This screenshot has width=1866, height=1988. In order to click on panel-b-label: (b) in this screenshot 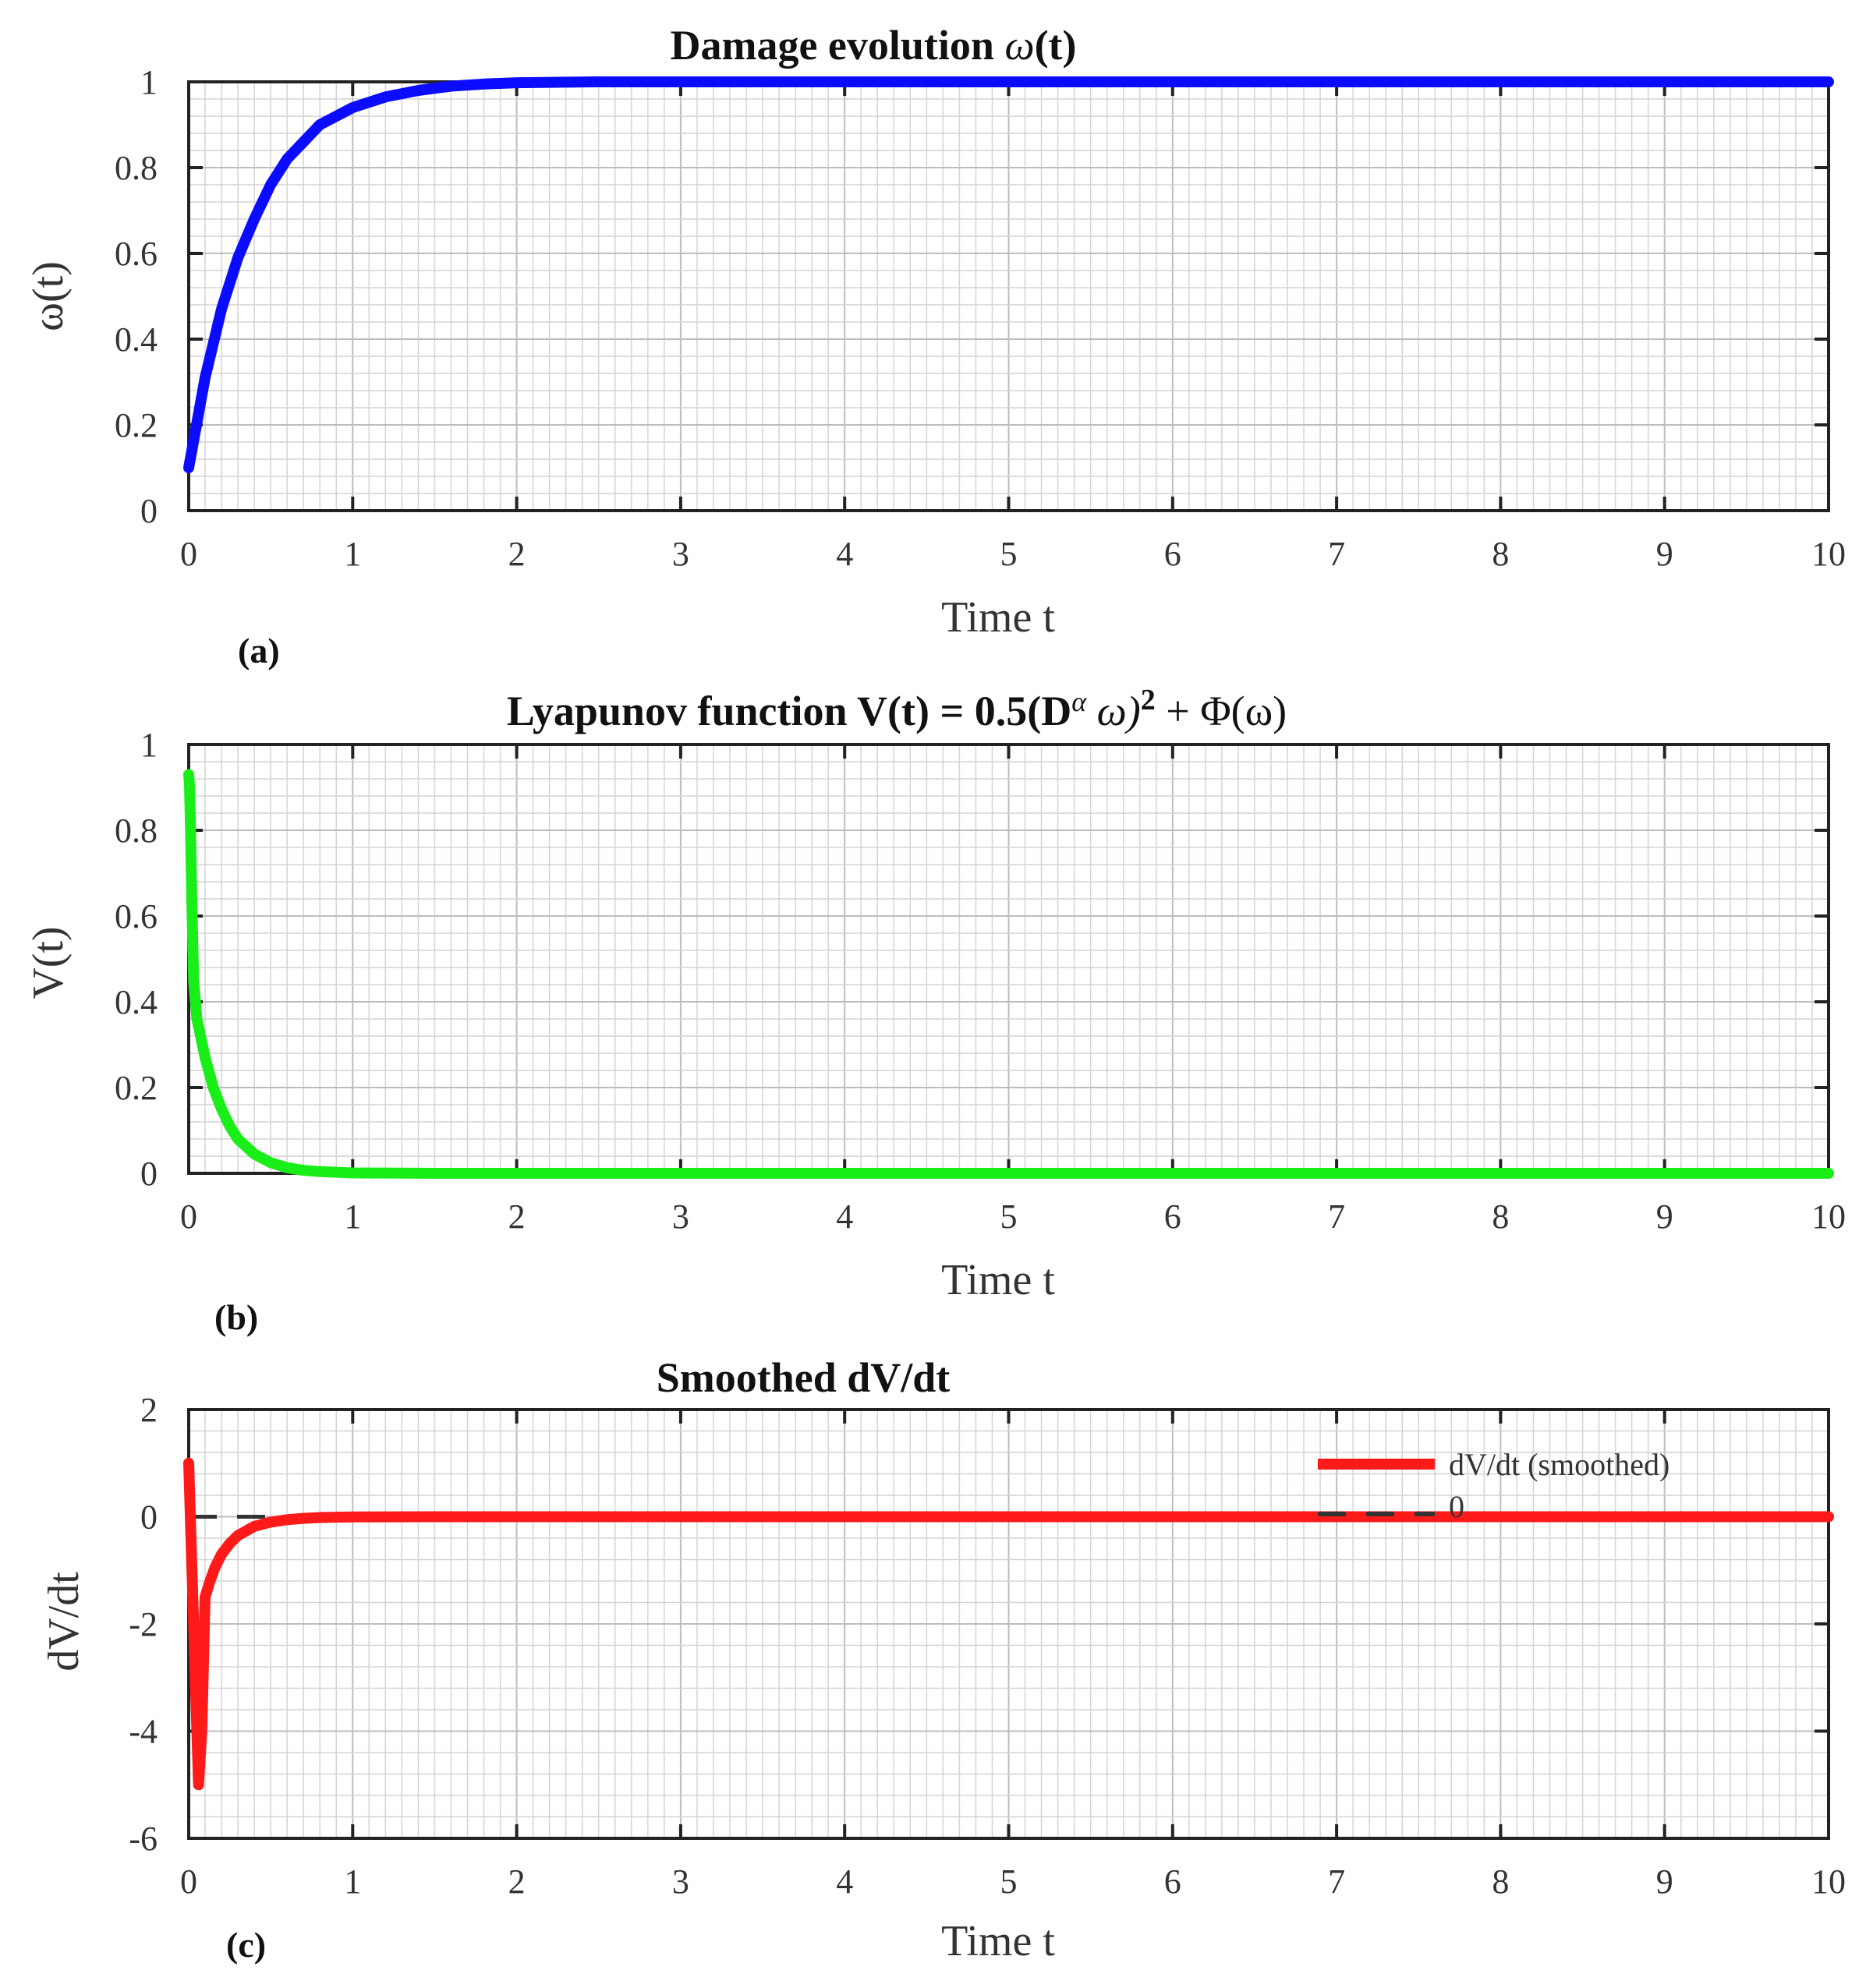, I will do `click(236, 1317)`.